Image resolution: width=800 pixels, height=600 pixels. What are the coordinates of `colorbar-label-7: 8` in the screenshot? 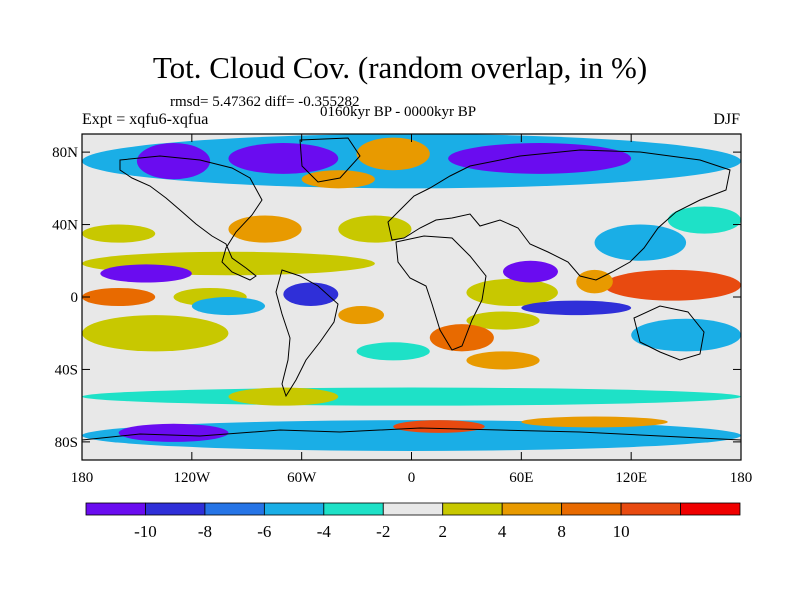 It's located at (561, 531).